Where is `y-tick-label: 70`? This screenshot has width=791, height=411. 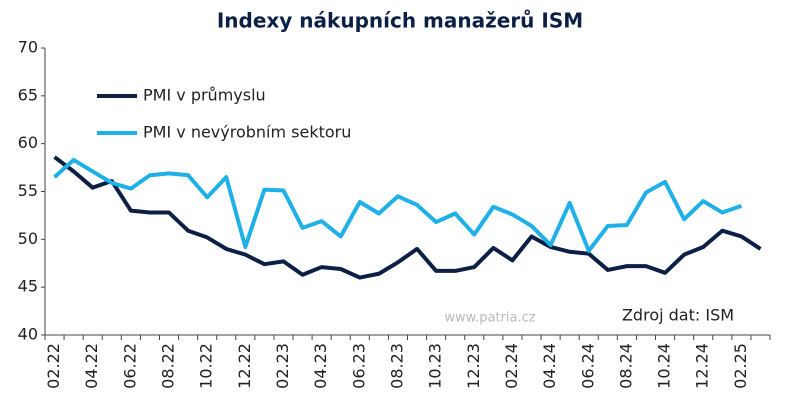 y-tick-label: 70 is located at coordinates (28, 47).